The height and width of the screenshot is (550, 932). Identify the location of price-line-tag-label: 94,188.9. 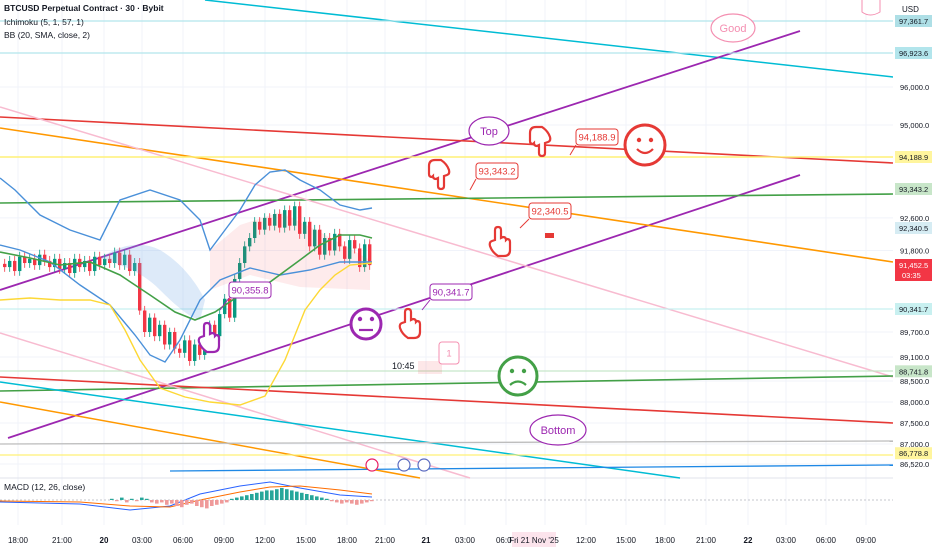
(913, 157).